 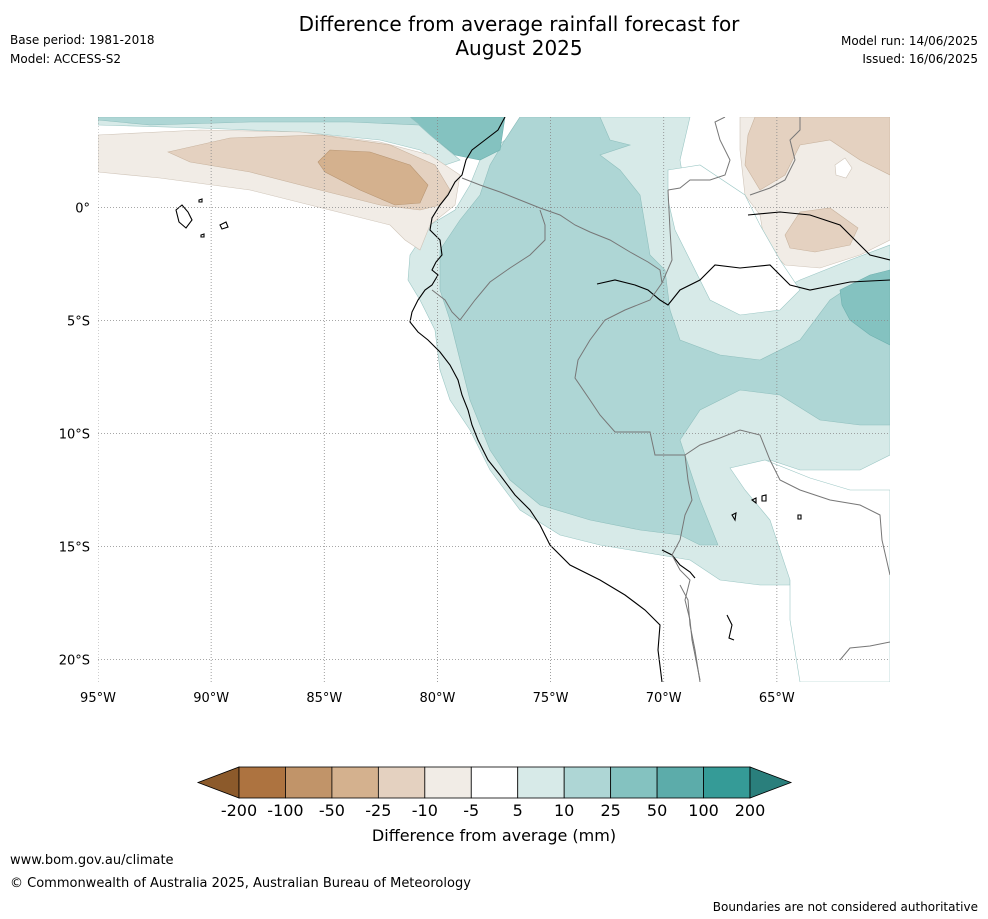 What do you see at coordinates (777, 698) in the screenshot?
I see `longitude-tick-label: 65°W` at bounding box center [777, 698].